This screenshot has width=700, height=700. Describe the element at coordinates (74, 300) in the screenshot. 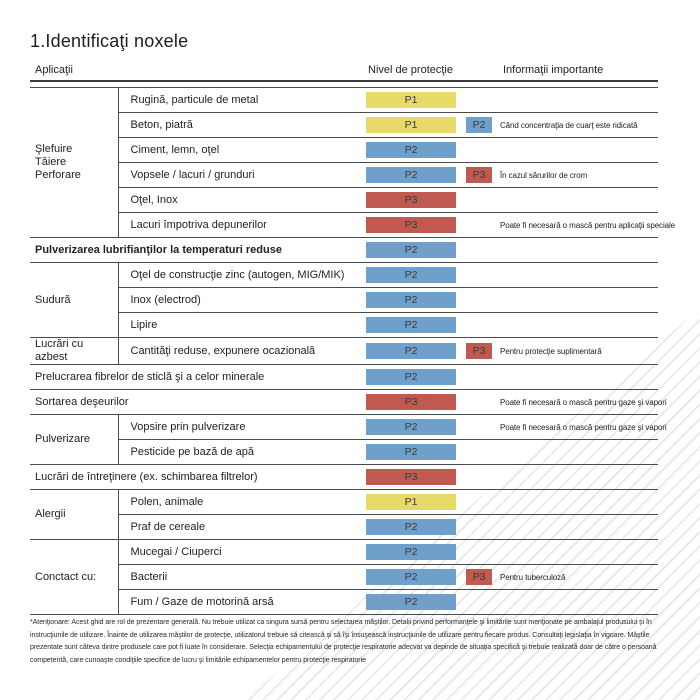

I see `application-category: Sudură` at that location.